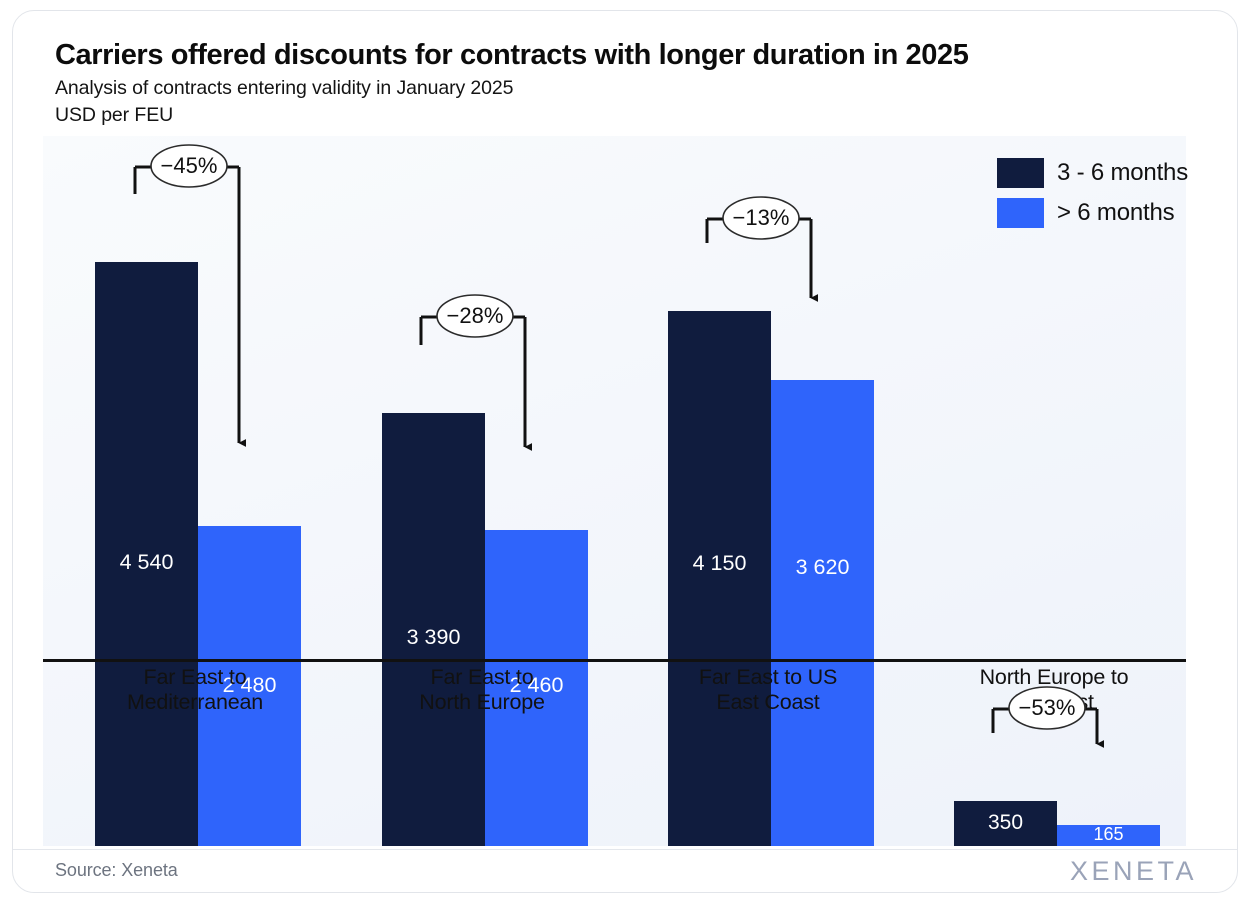 This screenshot has width=1250, height=903. What do you see at coordinates (1054, 677) in the screenshot?
I see `x-axis-label-line-1: North Europe to` at bounding box center [1054, 677].